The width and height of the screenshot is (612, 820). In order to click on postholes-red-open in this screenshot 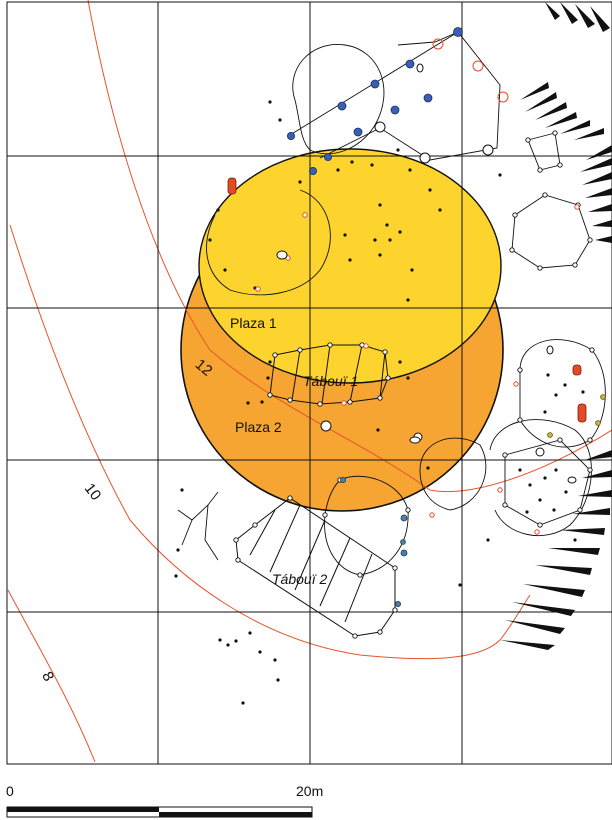, I will do `click(470, 70)`.